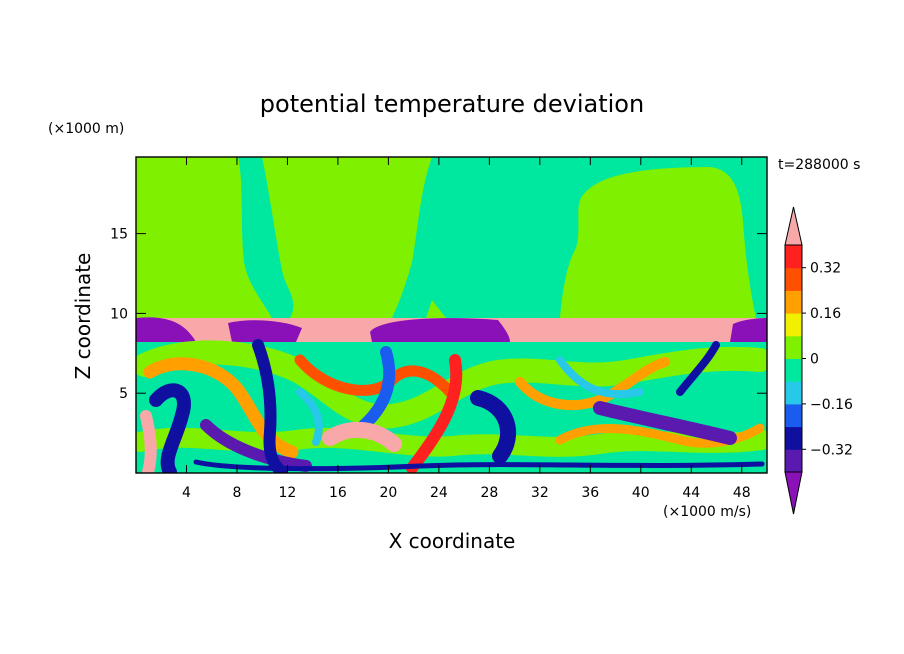 This screenshot has height=654, width=904. I want to click on colorbar-extend-min, so click(793, 493).